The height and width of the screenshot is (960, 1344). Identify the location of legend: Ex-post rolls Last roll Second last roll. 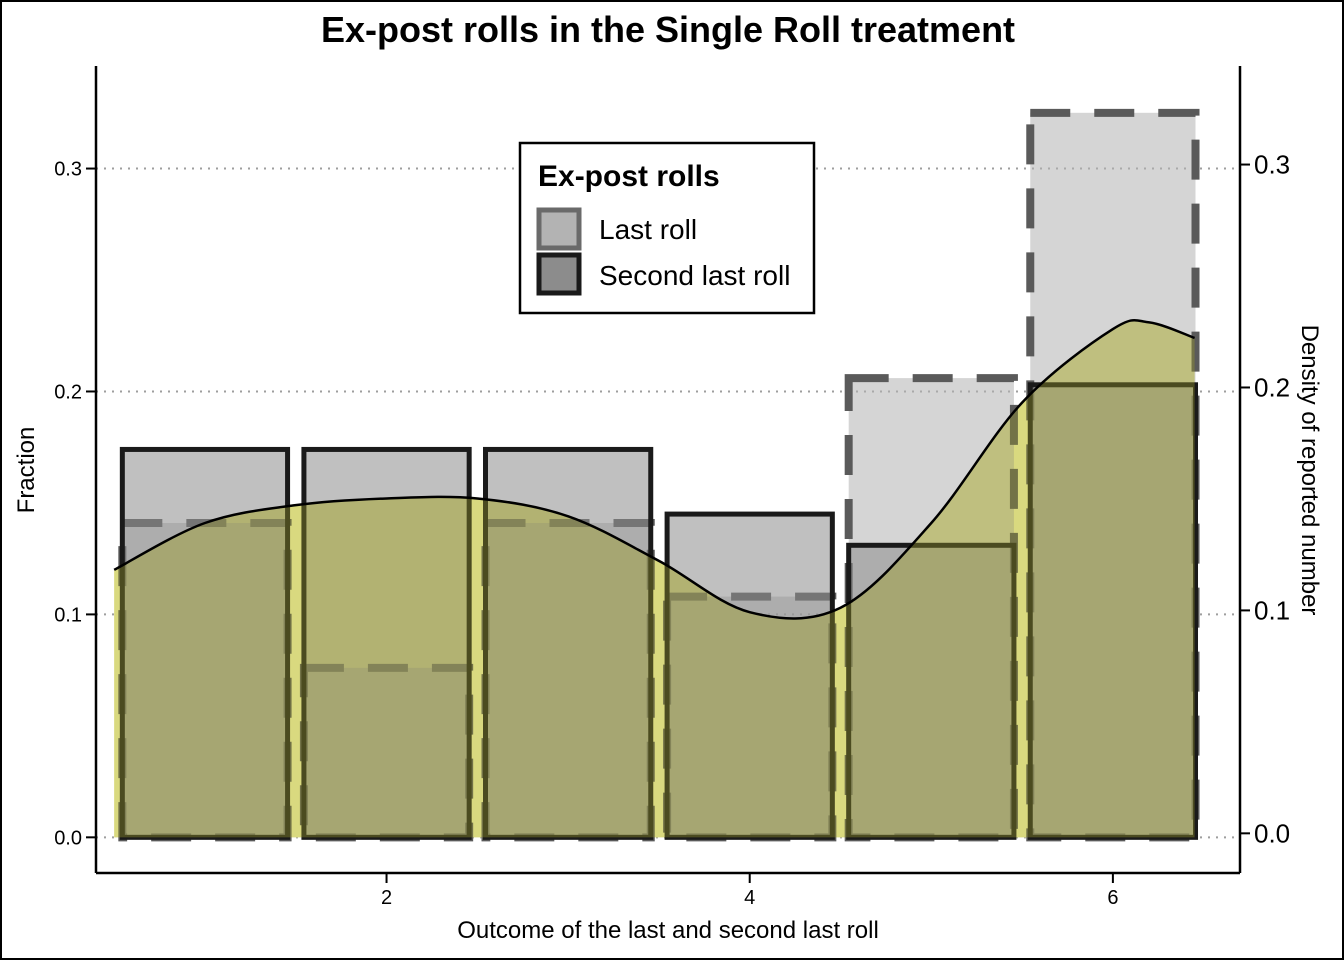
(667, 228).